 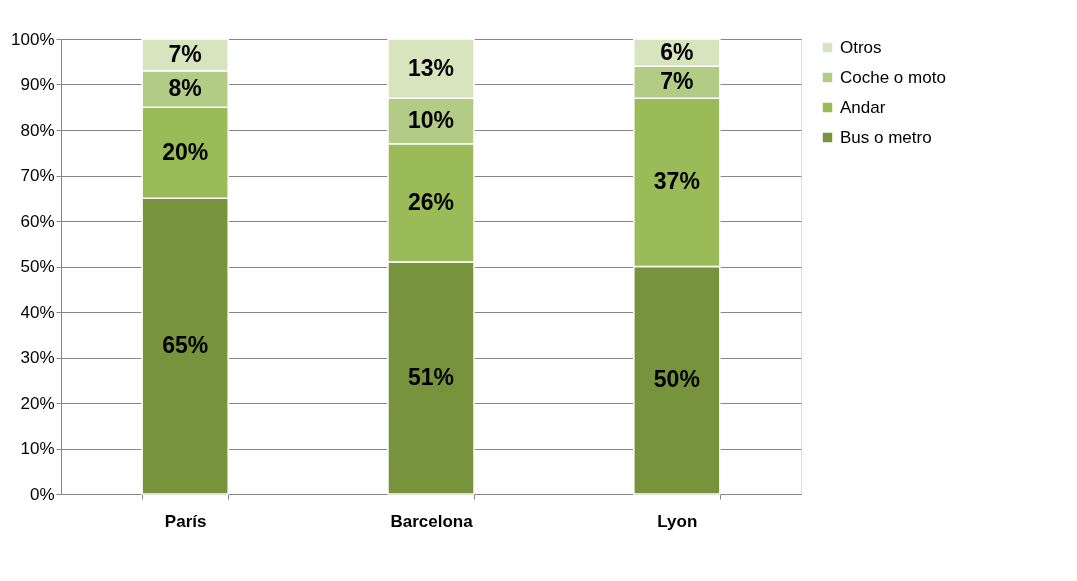 I want to click on data-label: 50%, so click(x=676, y=379).